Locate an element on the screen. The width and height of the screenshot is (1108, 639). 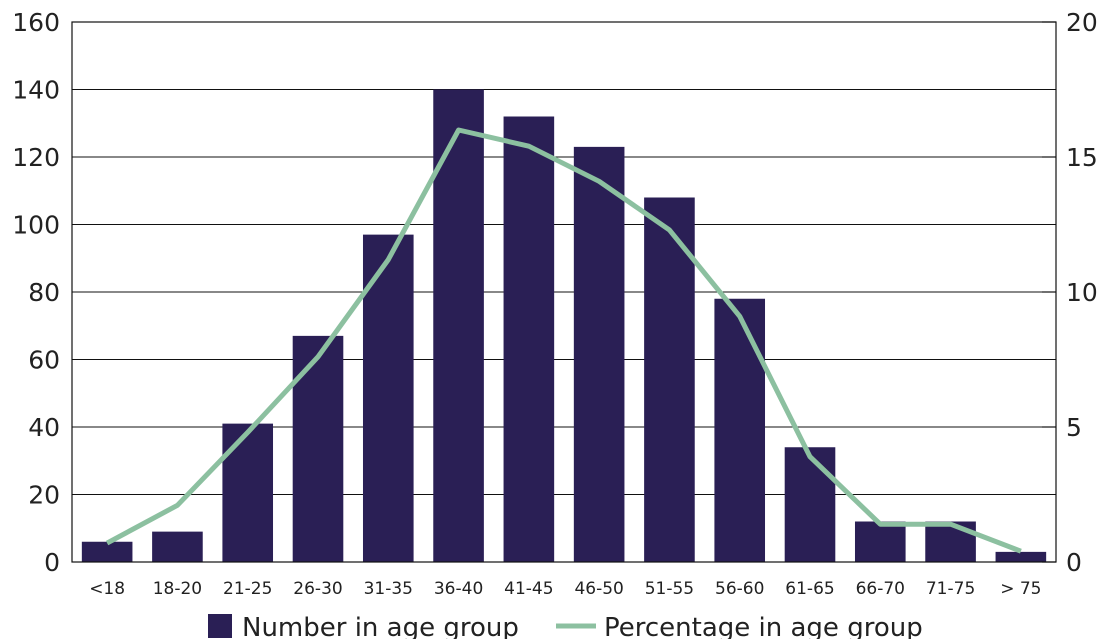
x-tick-label-13: > 75 is located at coordinates (1020, 589).